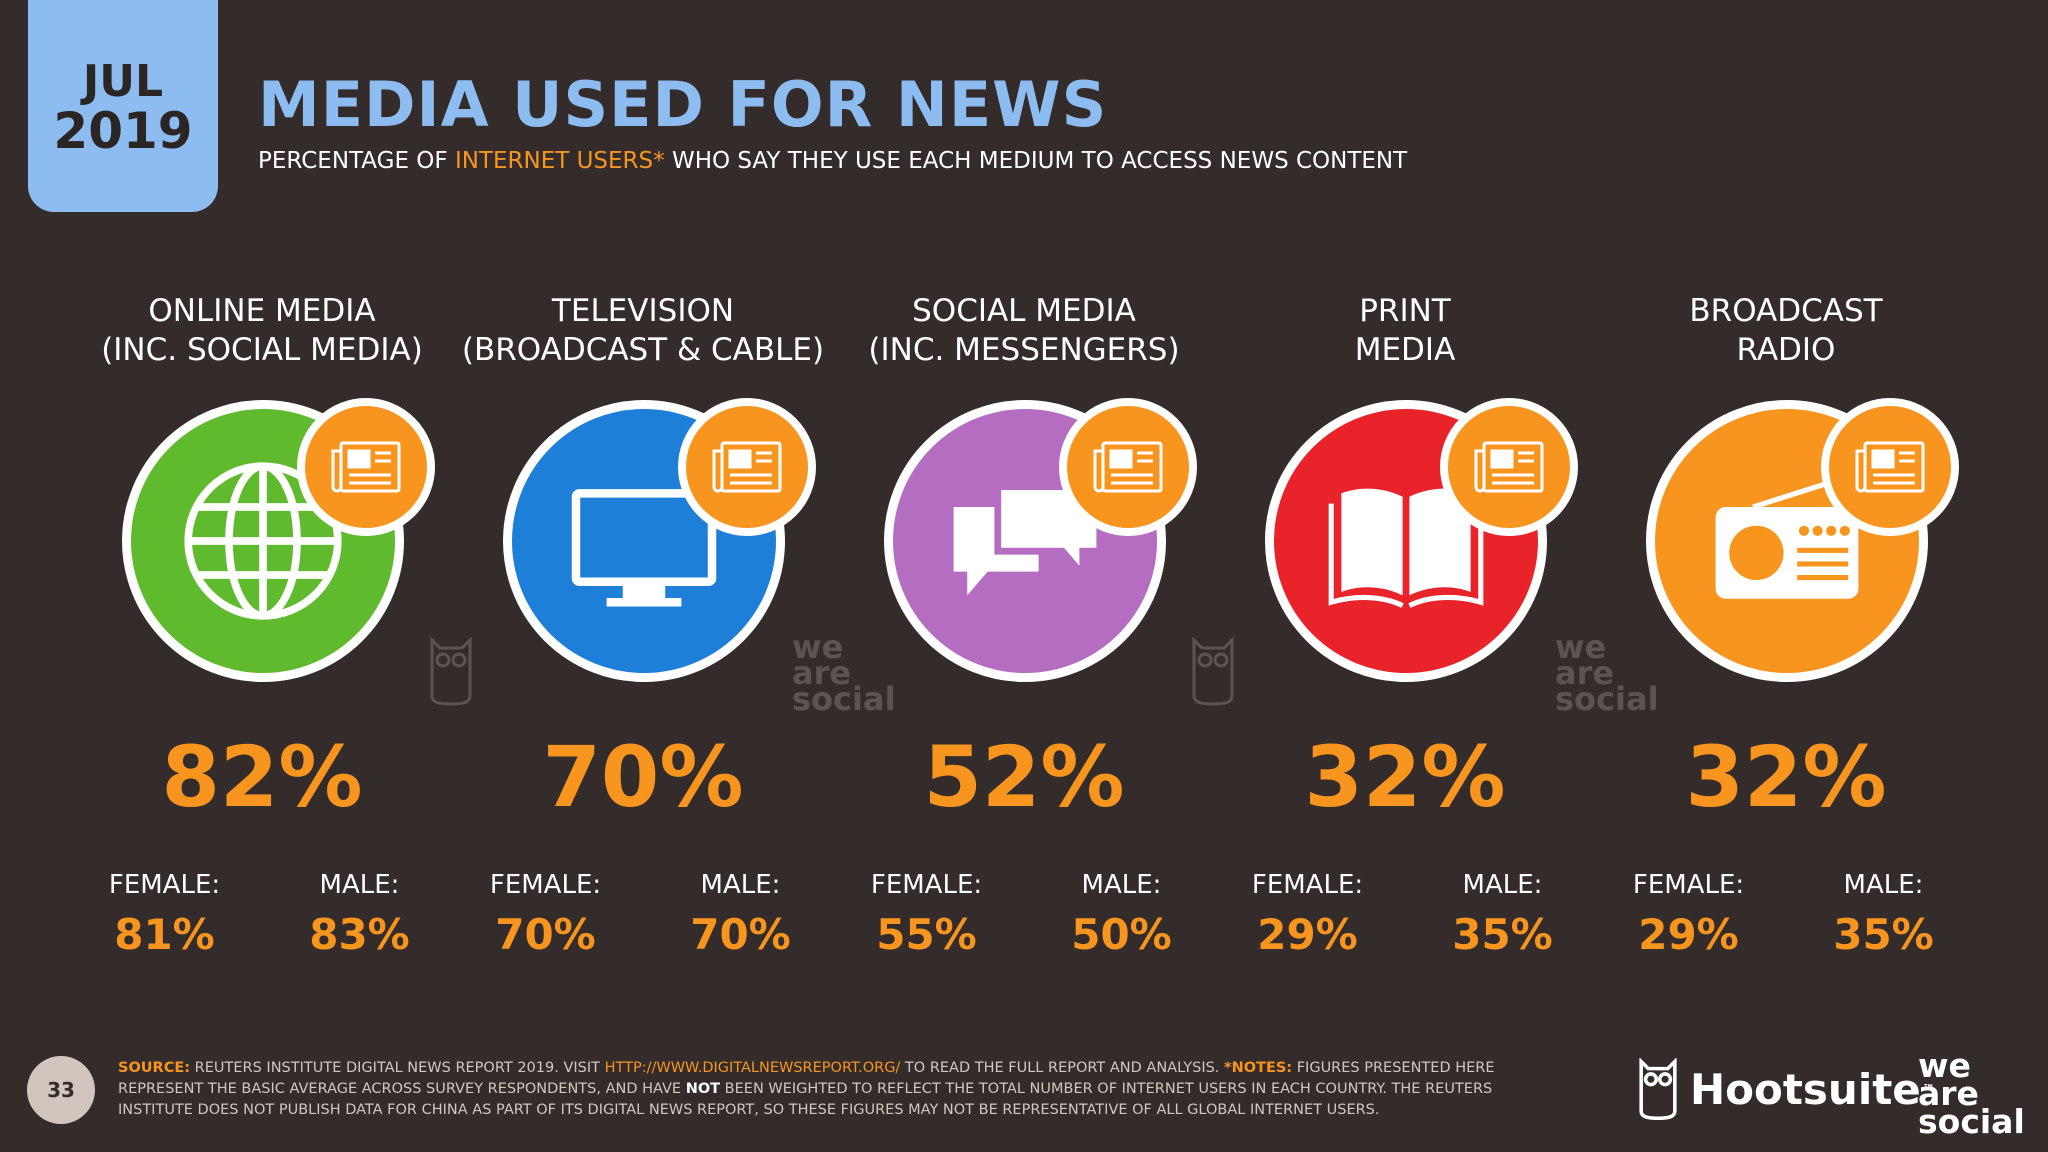  Describe the element at coordinates (643, 777) in the screenshot. I see `media-percentage: 70%` at that location.